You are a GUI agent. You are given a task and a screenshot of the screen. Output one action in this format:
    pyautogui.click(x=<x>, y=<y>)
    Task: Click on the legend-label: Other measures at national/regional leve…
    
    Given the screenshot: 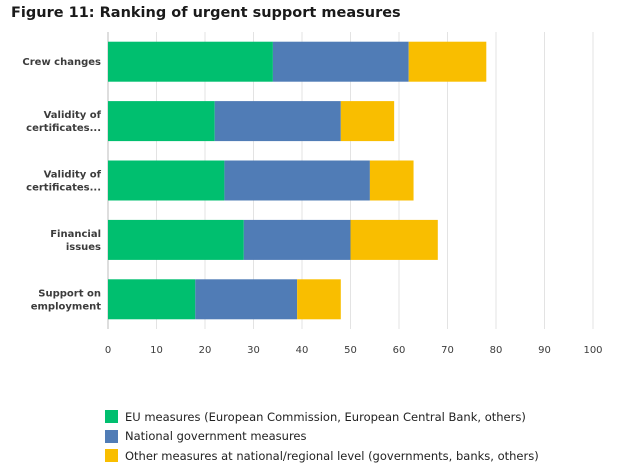 What is the action you would take?
    pyautogui.click(x=332, y=455)
    